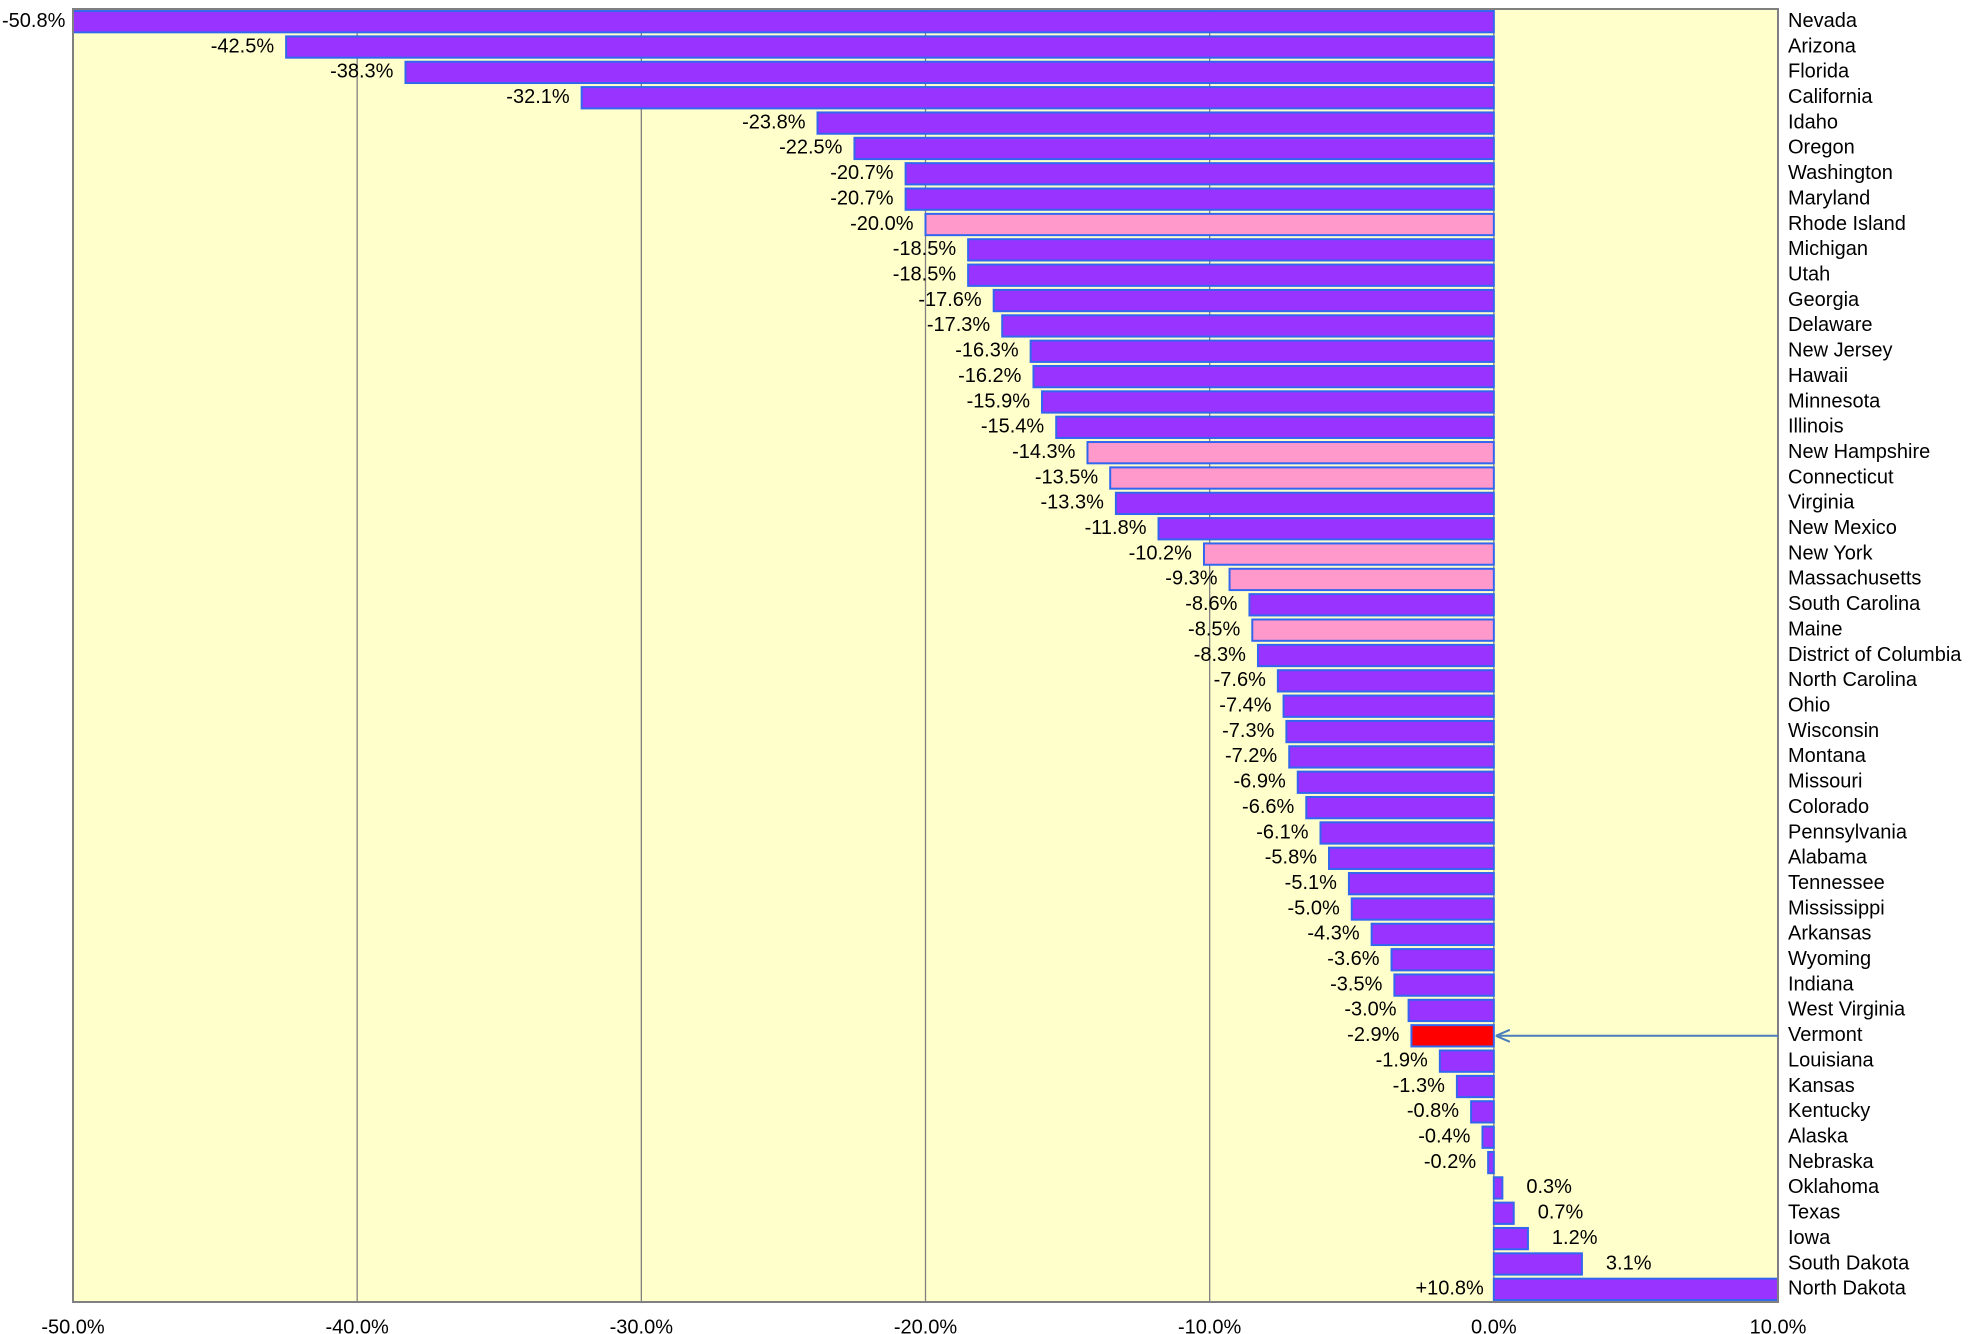 This screenshot has width=1986, height=1334. Describe the element at coordinates (1842, 528) in the screenshot. I see `category-label: New Mexico` at that location.